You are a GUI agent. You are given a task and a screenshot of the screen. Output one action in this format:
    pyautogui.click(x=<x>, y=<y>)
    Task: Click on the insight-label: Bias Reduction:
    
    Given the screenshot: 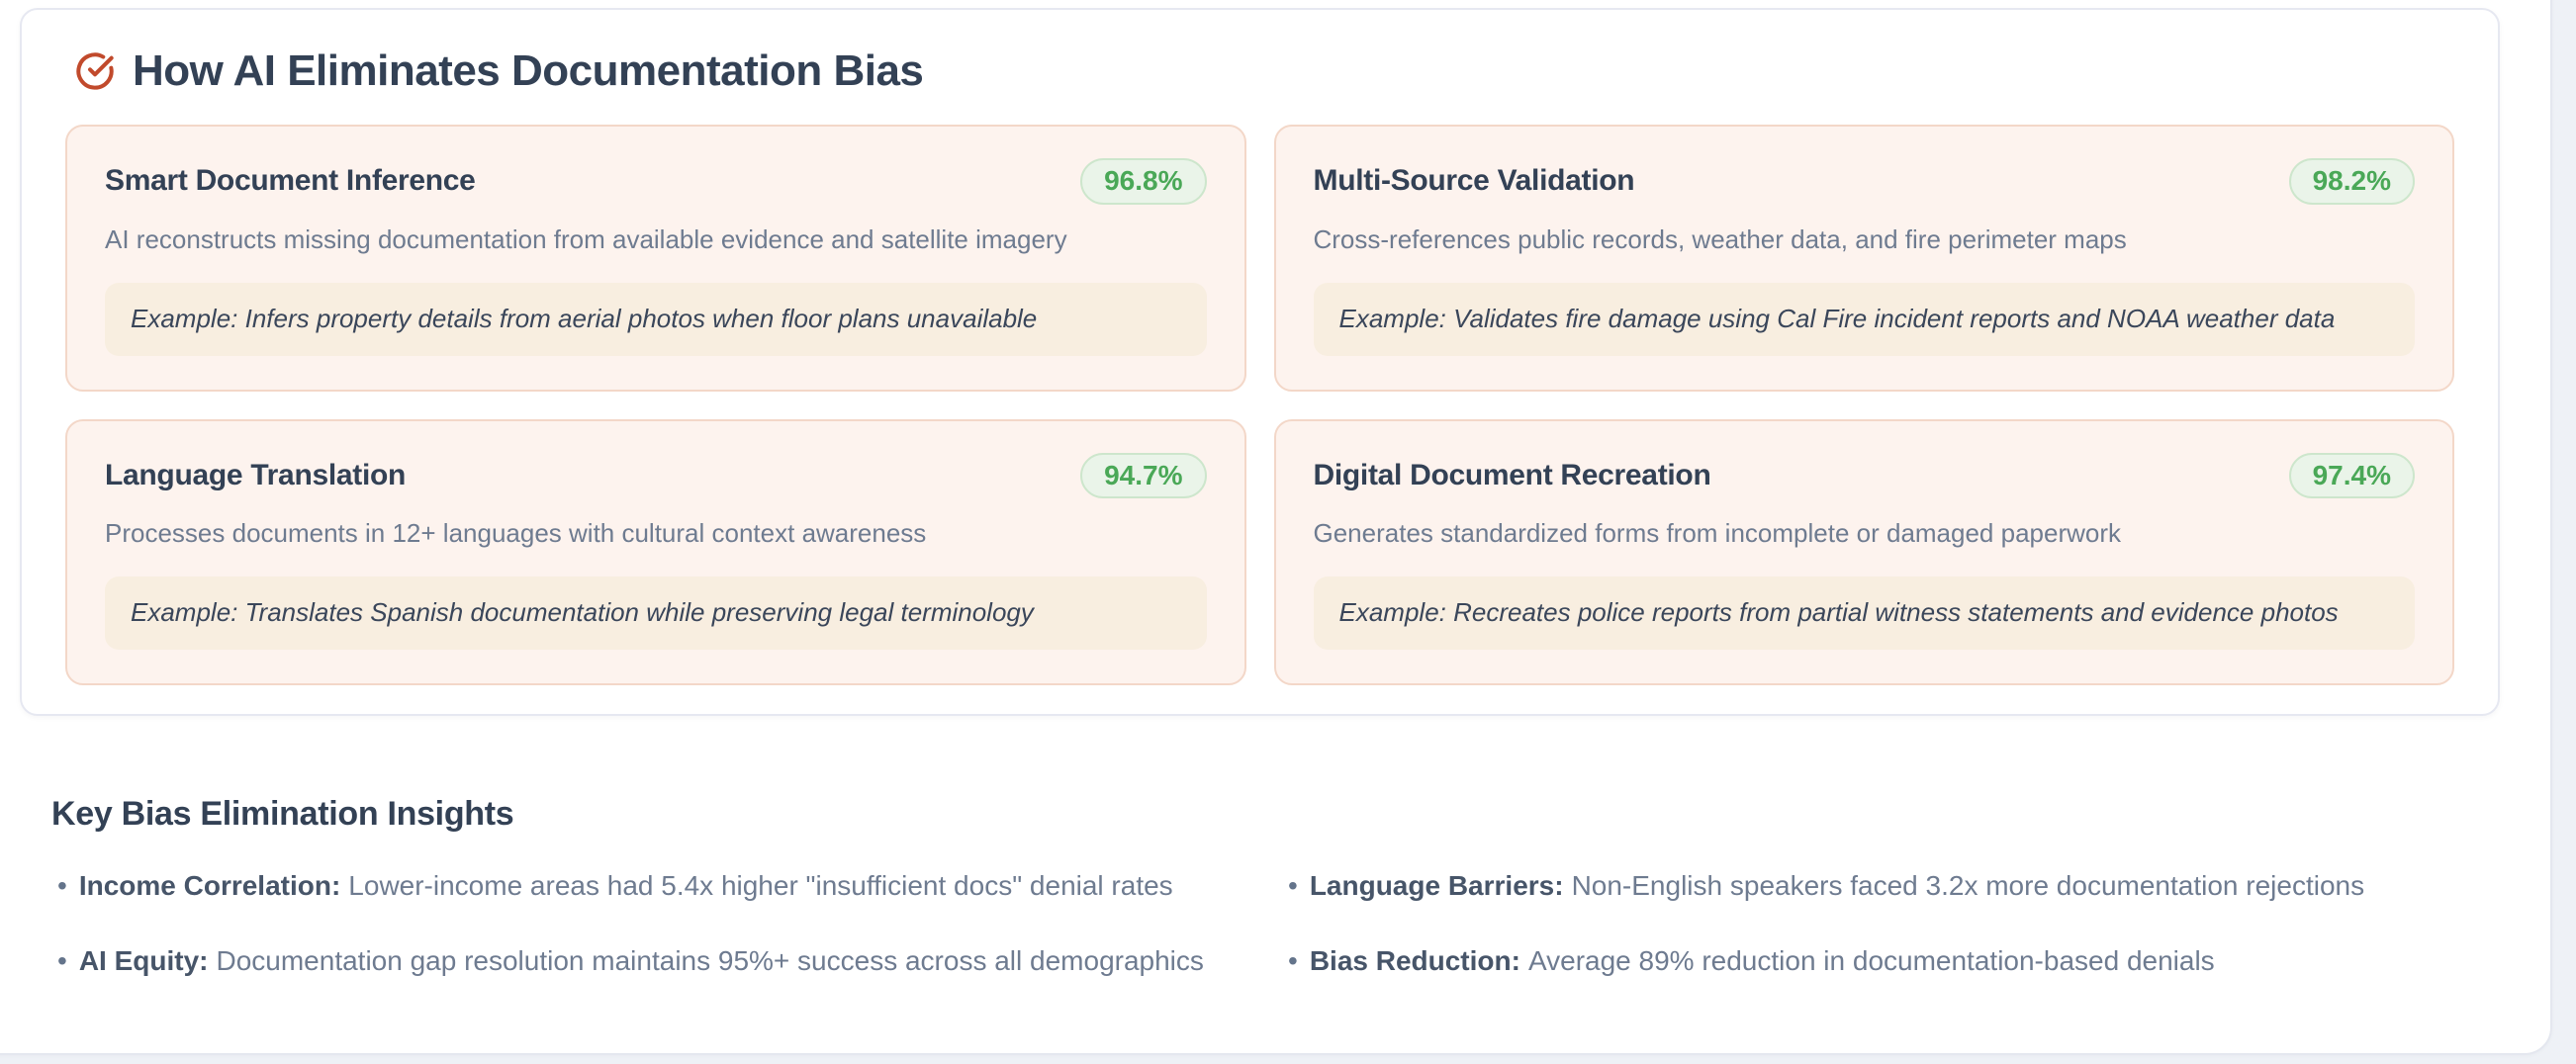 What is the action you would take?
    pyautogui.click(x=1414, y=960)
    